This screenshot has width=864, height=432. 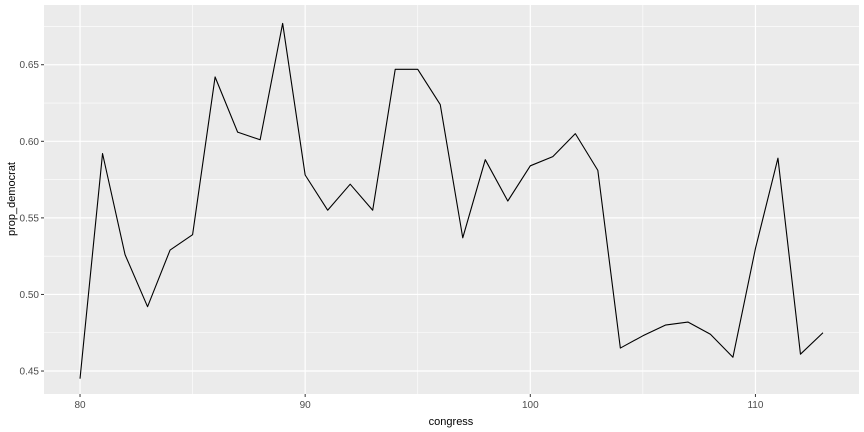 I want to click on x-tick-label: 110, so click(x=755, y=405).